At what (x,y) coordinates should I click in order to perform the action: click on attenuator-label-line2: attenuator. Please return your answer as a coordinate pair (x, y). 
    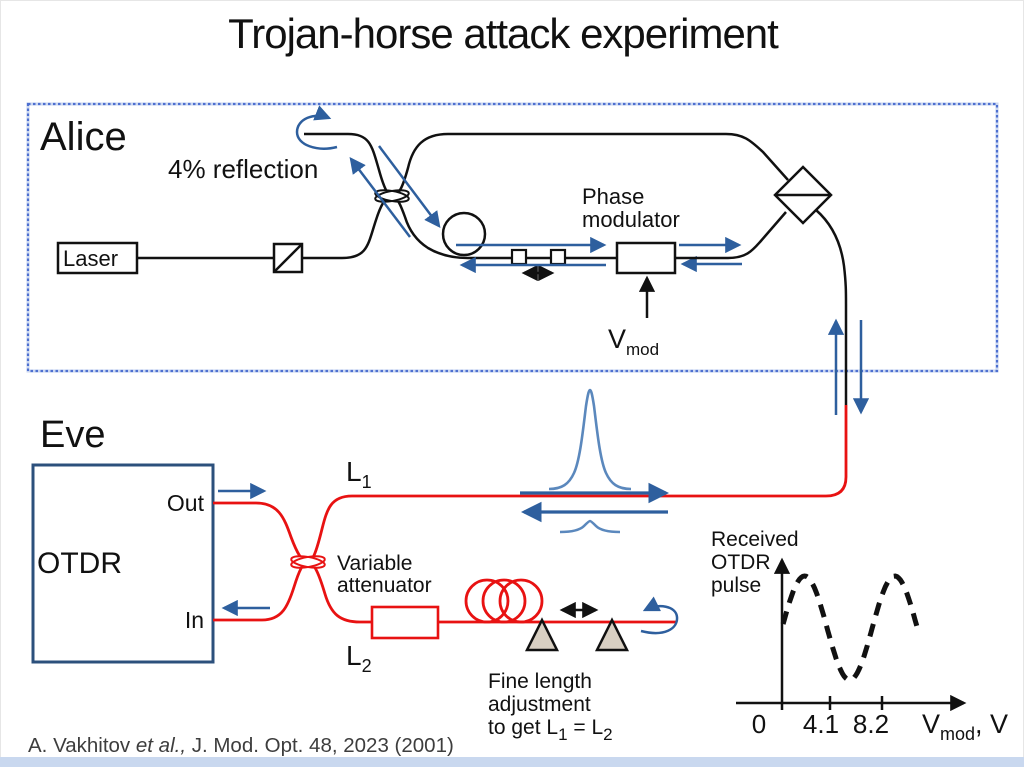
    Looking at the image, I should click on (384, 585).